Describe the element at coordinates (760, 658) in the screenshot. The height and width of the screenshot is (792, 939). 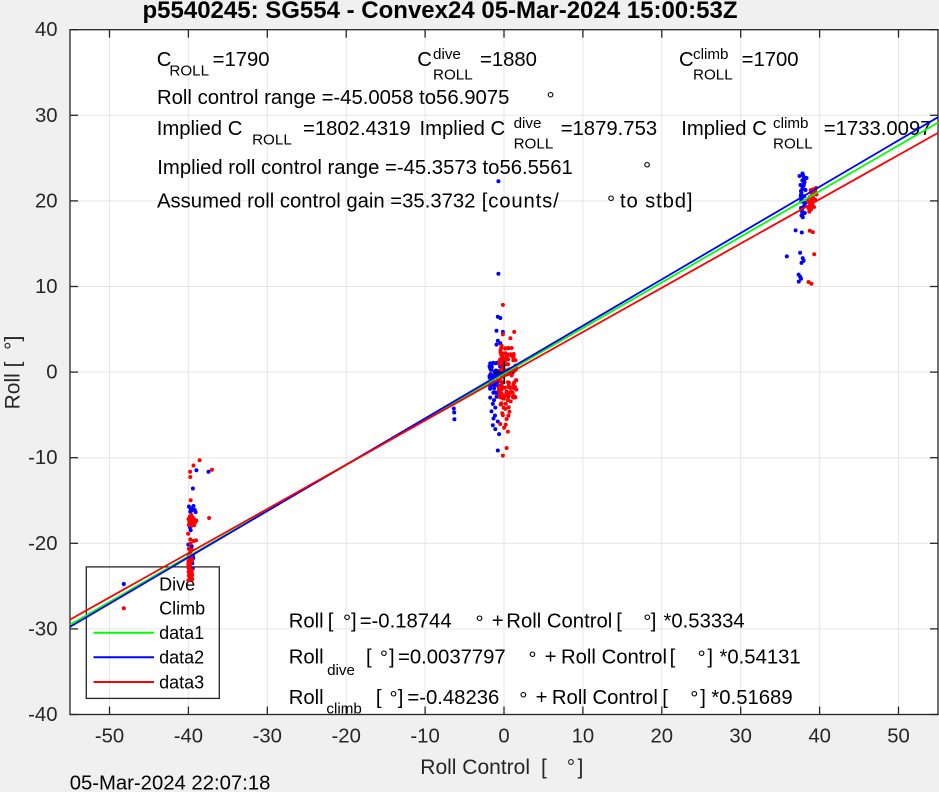
I see `svg-text: *0.54131` at that location.